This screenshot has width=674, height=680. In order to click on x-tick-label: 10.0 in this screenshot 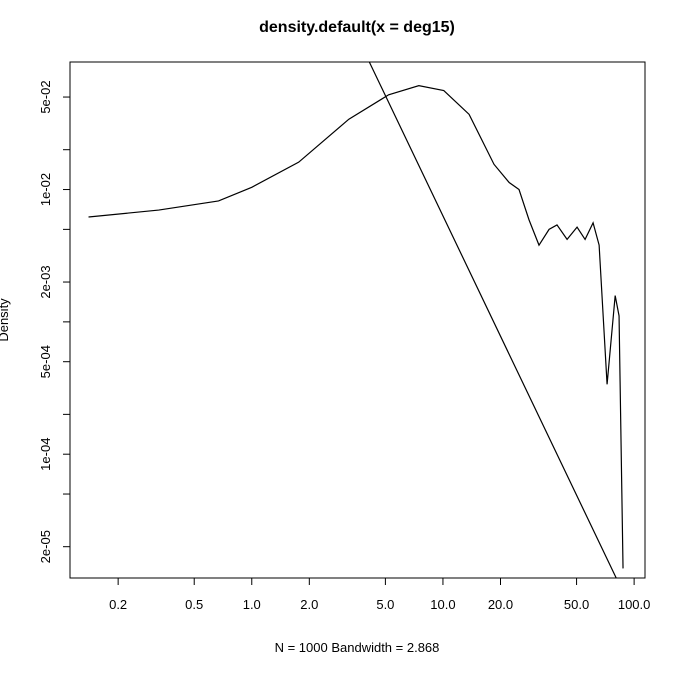, I will do `click(442, 604)`.